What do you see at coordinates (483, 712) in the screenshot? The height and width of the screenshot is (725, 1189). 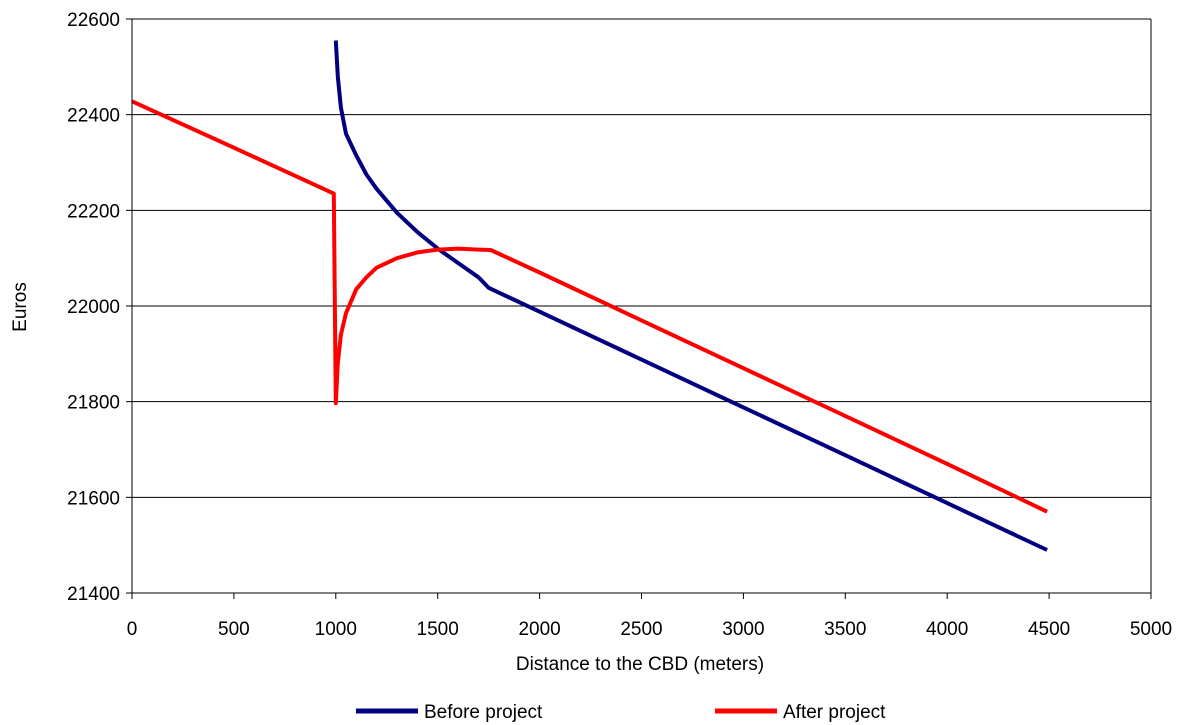 I see `legend-label: Before project` at bounding box center [483, 712].